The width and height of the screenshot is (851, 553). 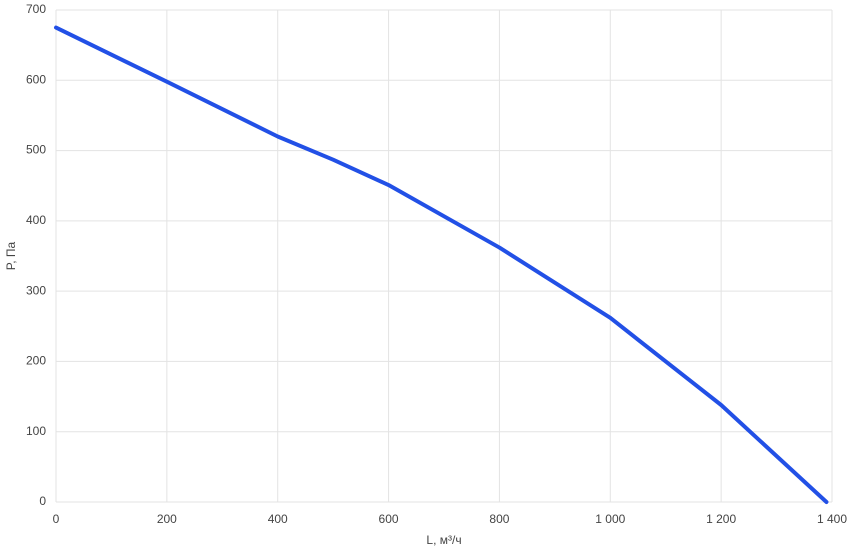 What do you see at coordinates (36, 431) in the screenshot?
I see `y-tick-label: 100` at bounding box center [36, 431].